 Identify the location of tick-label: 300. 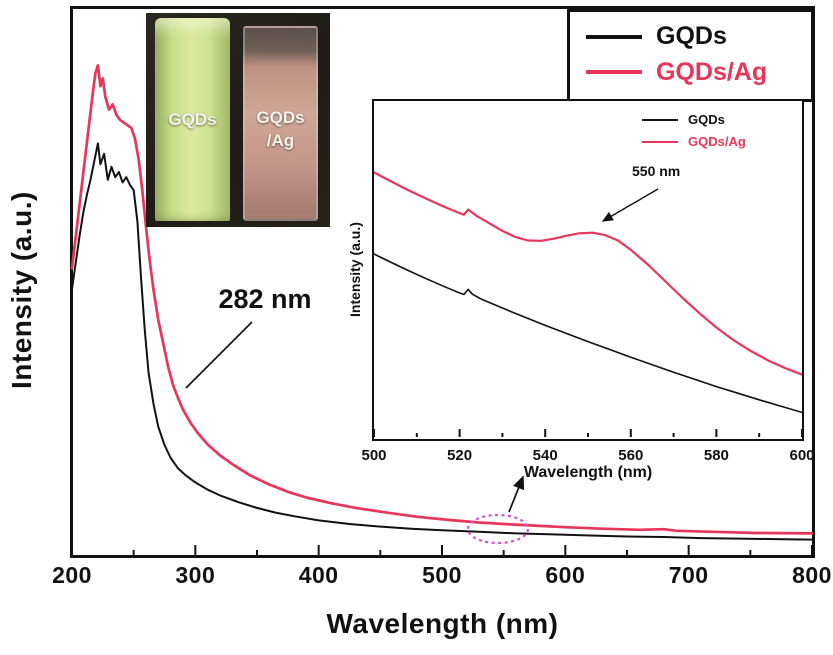
(195, 575).